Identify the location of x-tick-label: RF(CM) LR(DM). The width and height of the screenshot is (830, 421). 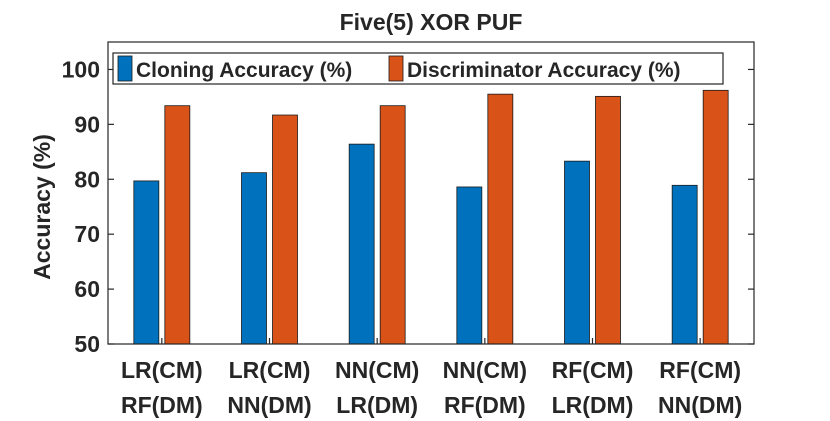
(593, 387).